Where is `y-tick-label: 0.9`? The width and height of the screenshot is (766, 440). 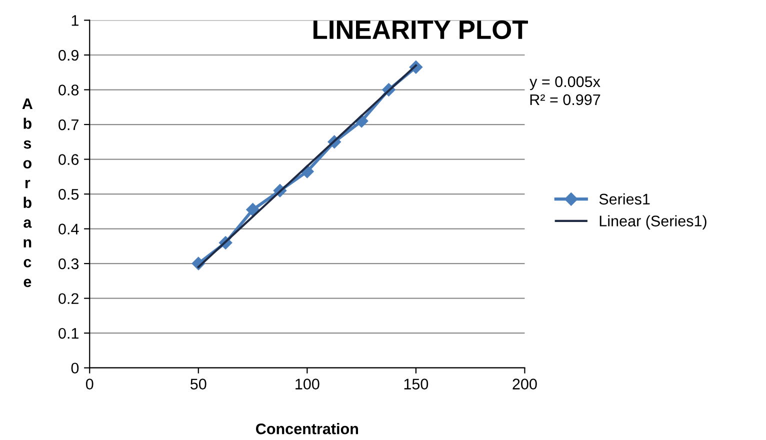
y-tick-label: 0.9 is located at coordinates (68, 55).